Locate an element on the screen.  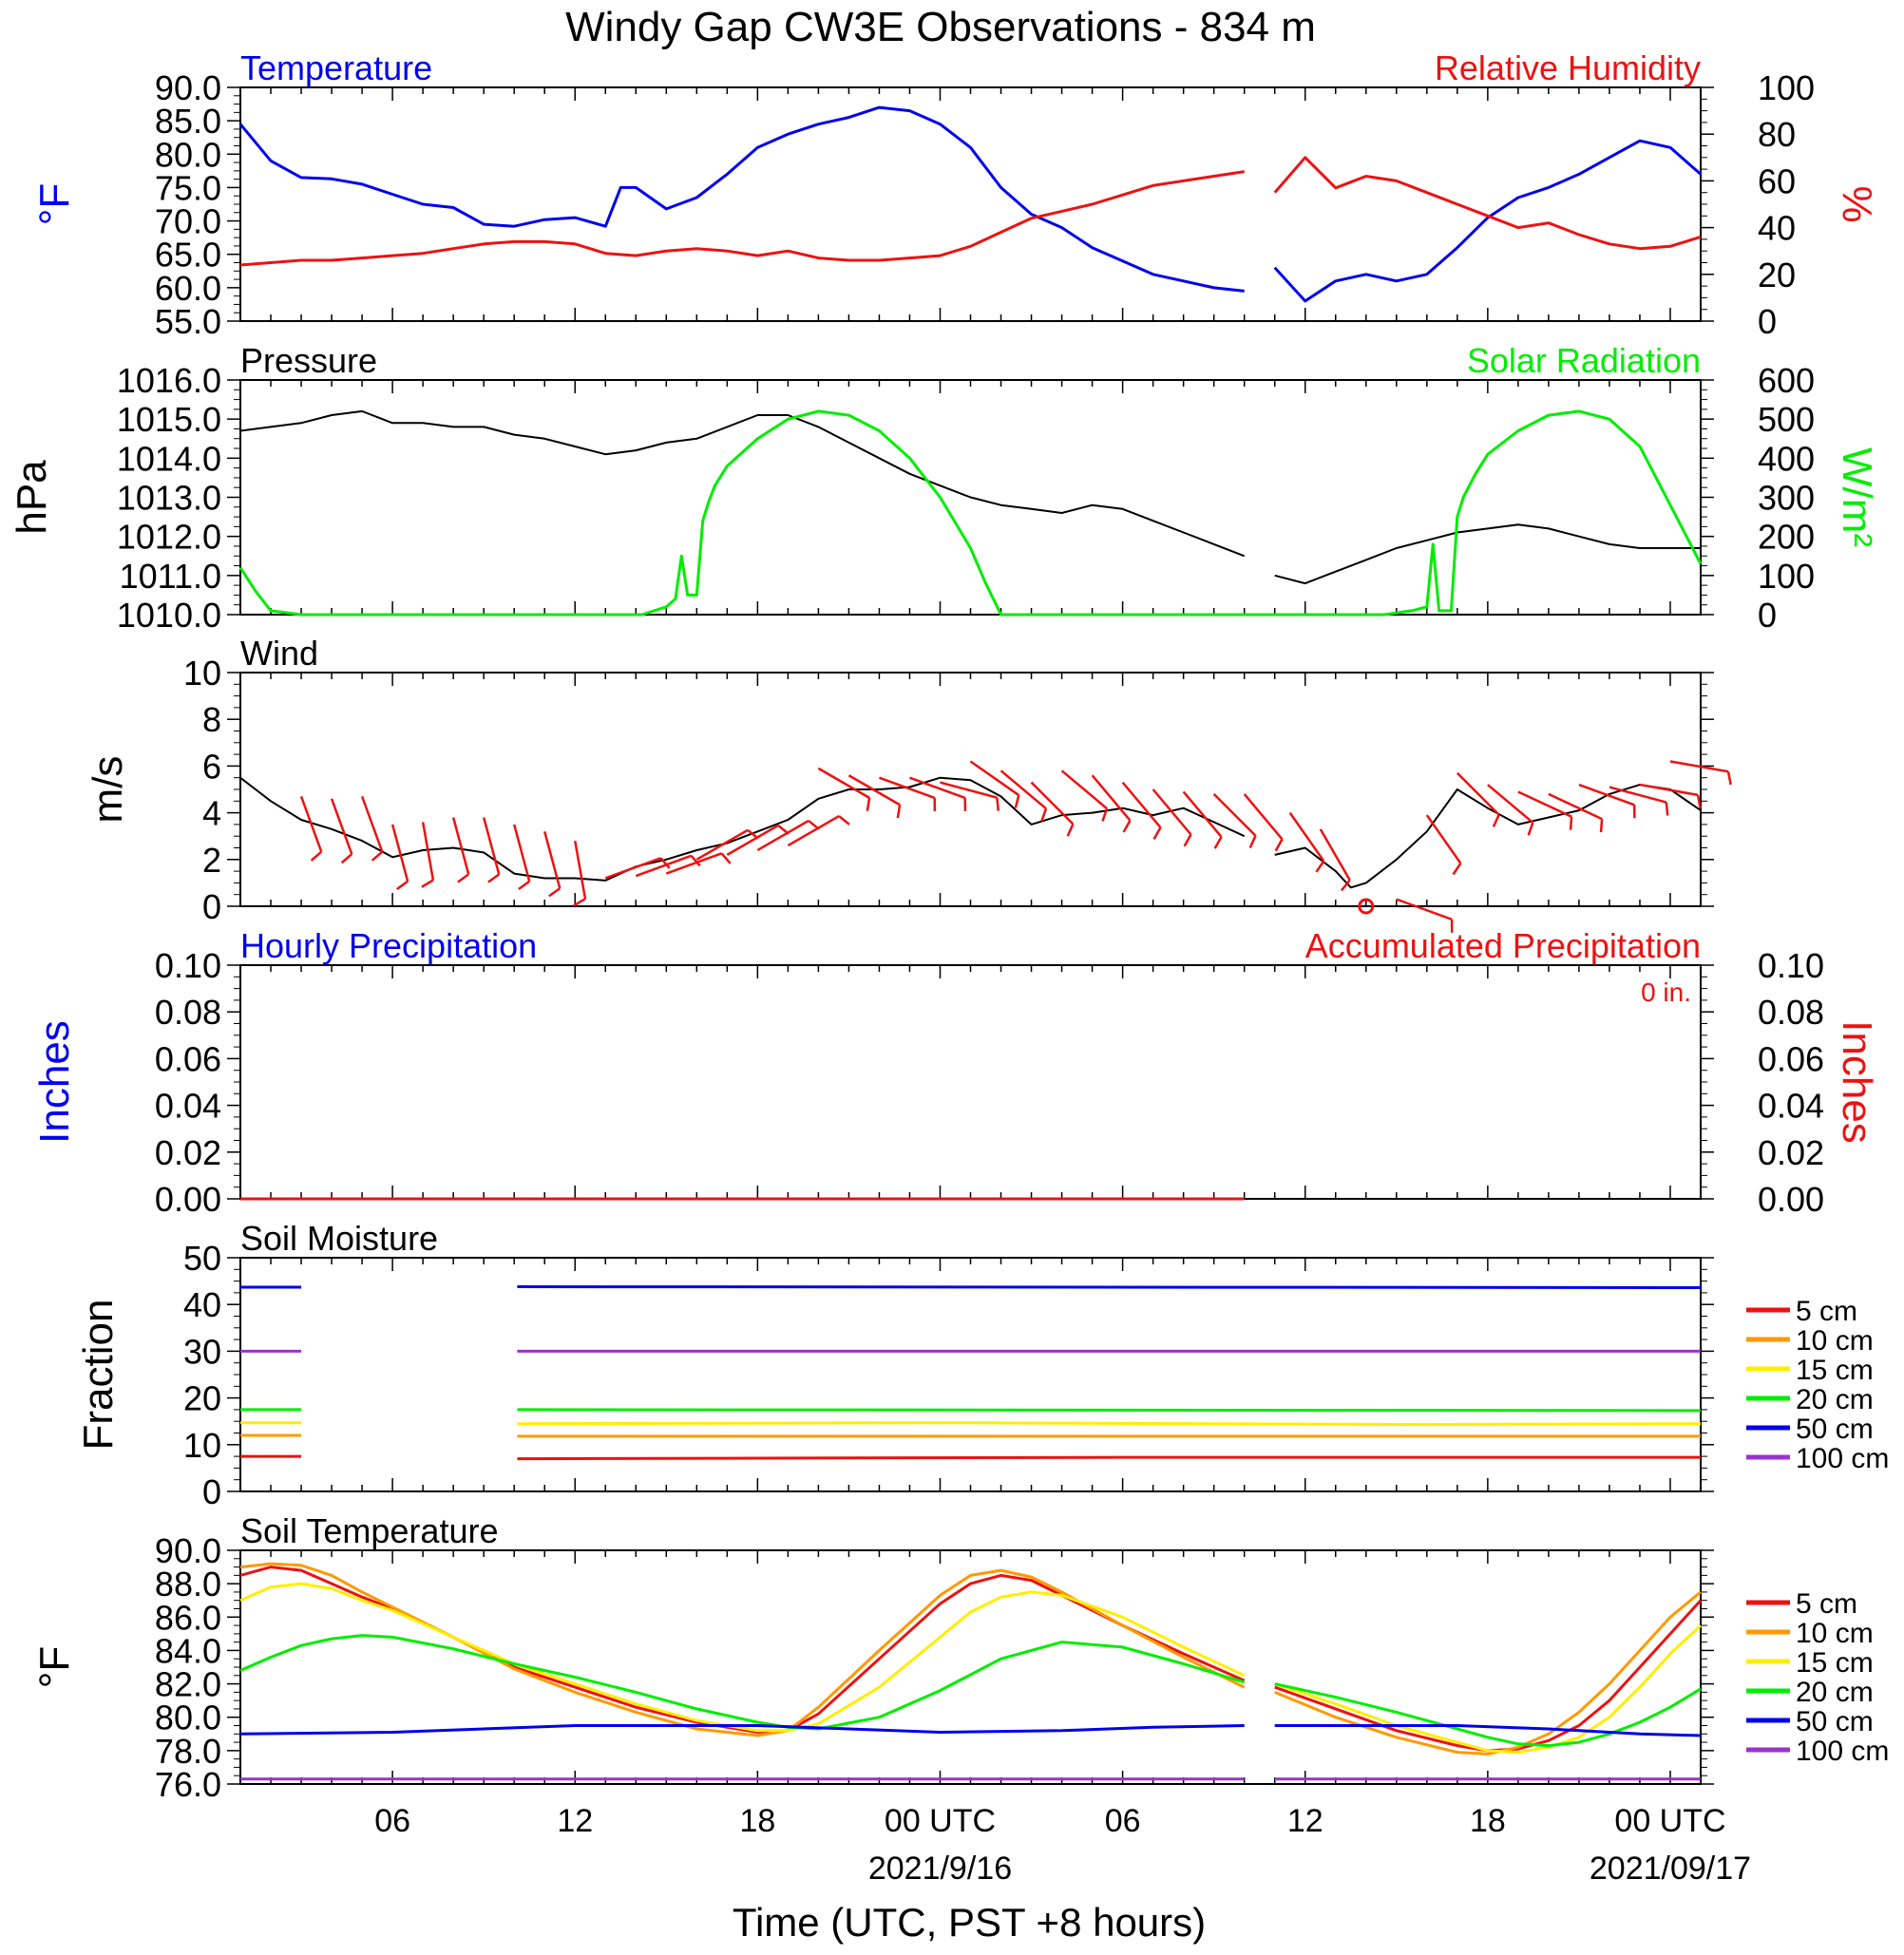
x-tick-label: 00 UTC is located at coordinates (941, 1821).